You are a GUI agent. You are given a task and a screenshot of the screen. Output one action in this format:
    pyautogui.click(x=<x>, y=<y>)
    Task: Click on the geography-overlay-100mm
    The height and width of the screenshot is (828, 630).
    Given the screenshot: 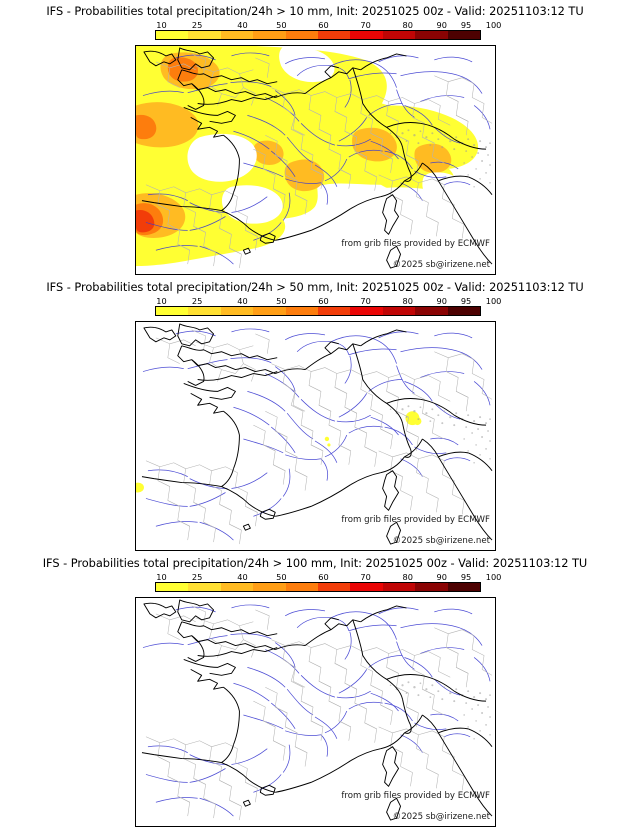 What is the action you would take?
    pyautogui.click(x=317, y=710)
    